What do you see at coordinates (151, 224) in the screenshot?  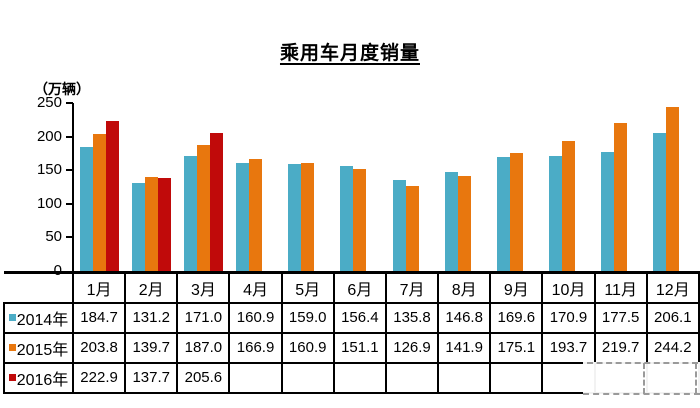 I see `bar-2015年-2月` at bounding box center [151, 224].